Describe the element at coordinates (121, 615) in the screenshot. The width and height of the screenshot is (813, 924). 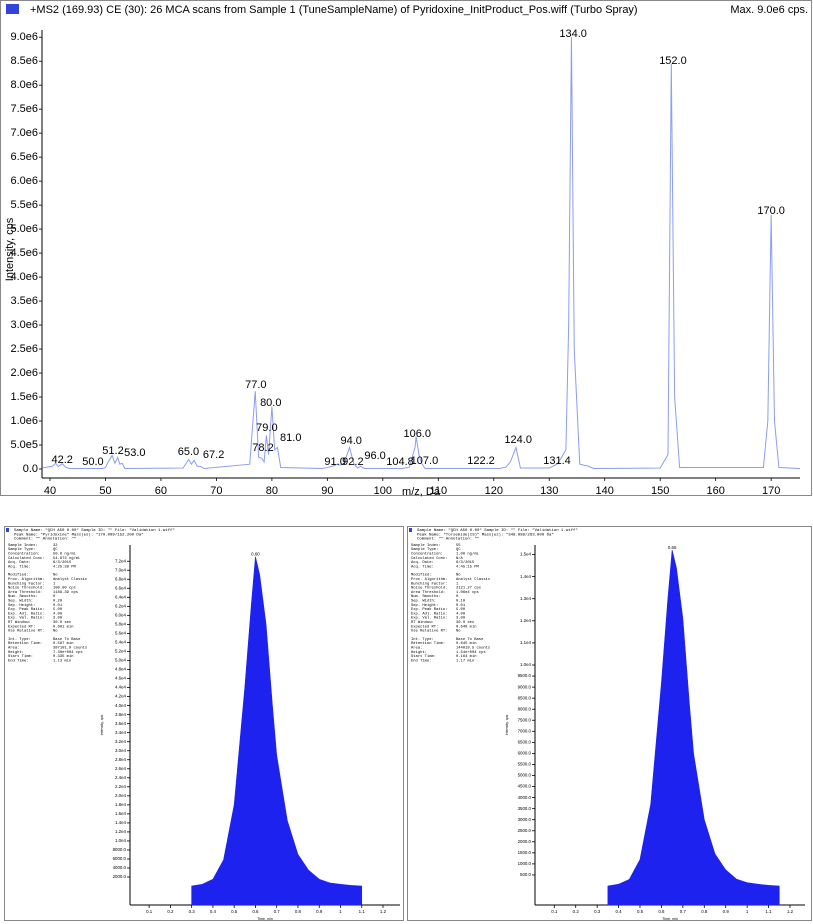
I see `y-tick-label: 6.0e4` at that location.